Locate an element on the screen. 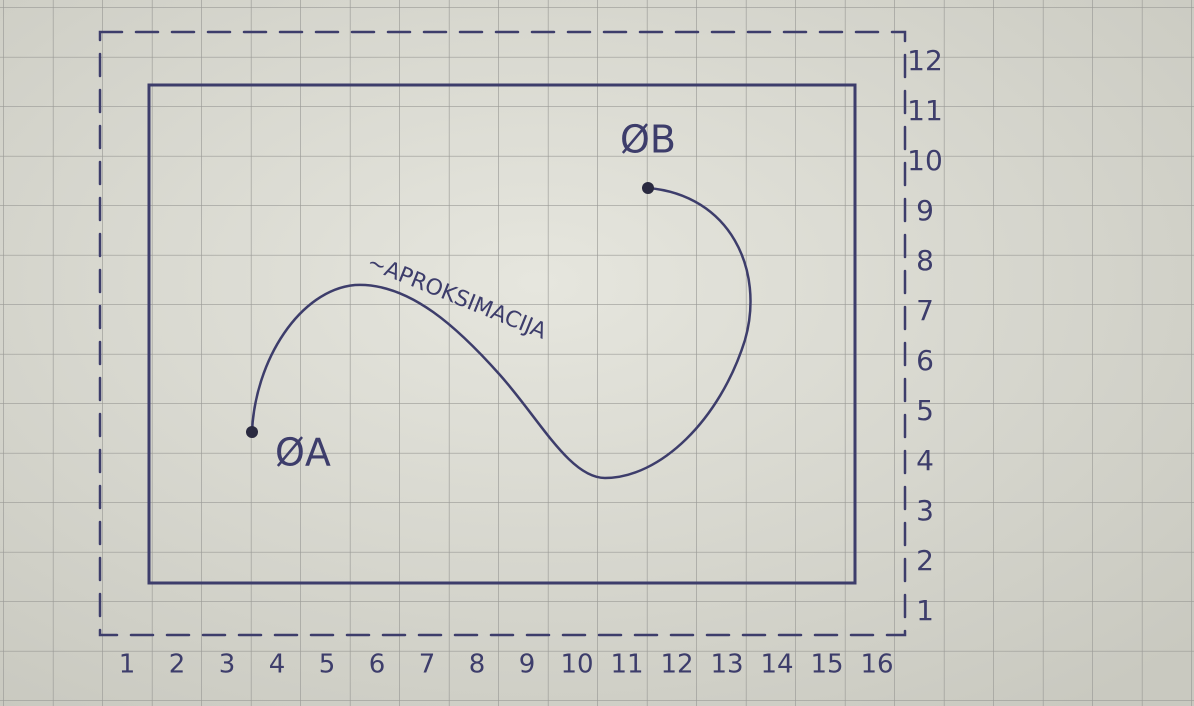 The height and width of the screenshot is (706, 1194). row-label: 9 is located at coordinates (925, 210).